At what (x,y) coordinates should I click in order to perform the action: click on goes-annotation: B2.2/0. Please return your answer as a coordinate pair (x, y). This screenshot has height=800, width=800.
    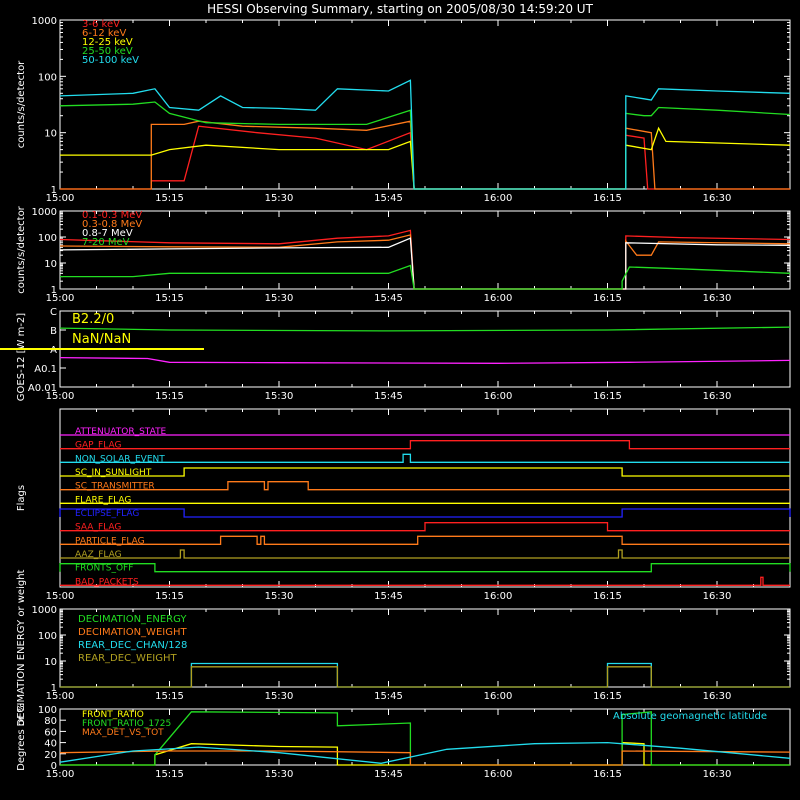
    Looking at the image, I should click on (93, 319).